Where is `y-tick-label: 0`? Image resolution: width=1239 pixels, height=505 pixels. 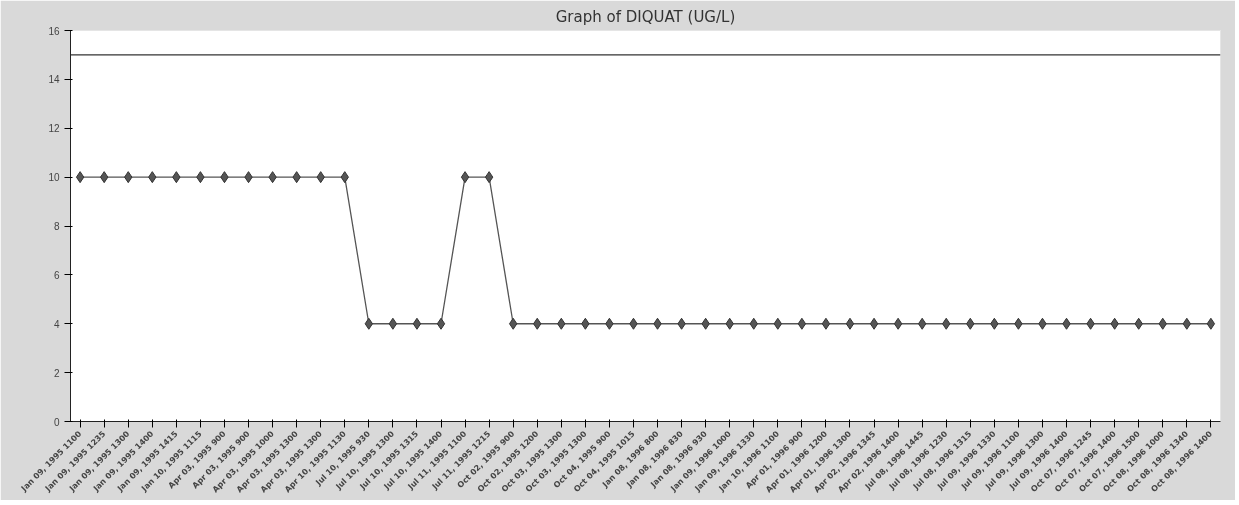
y-tick-label: 0 is located at coordinates (56, 422).